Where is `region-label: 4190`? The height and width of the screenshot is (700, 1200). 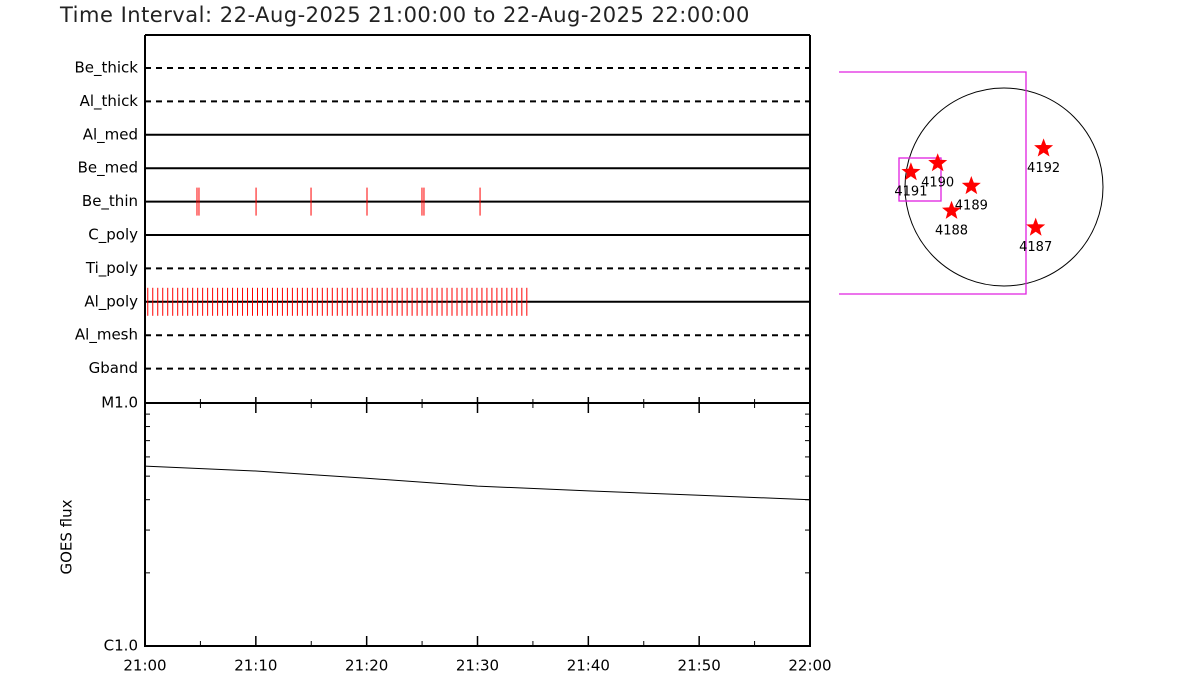
region-label: 4190 is located at coordinates (937, 183).